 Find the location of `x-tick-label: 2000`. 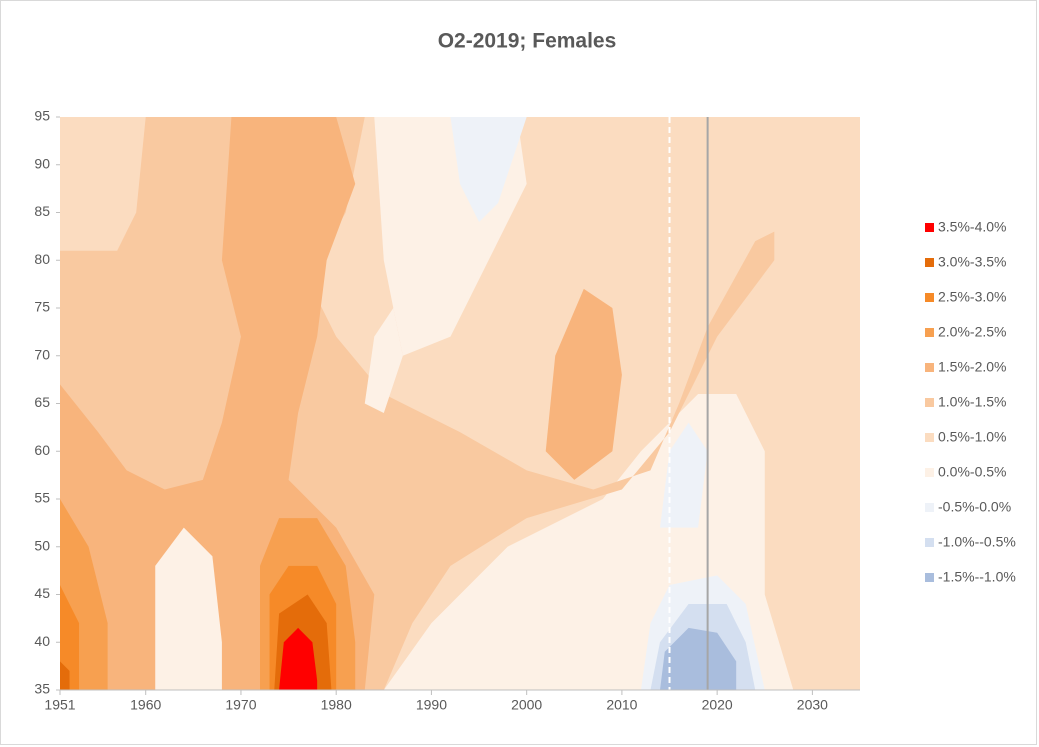

x-tick-label: 2000 is located at coordinates (526, 705).